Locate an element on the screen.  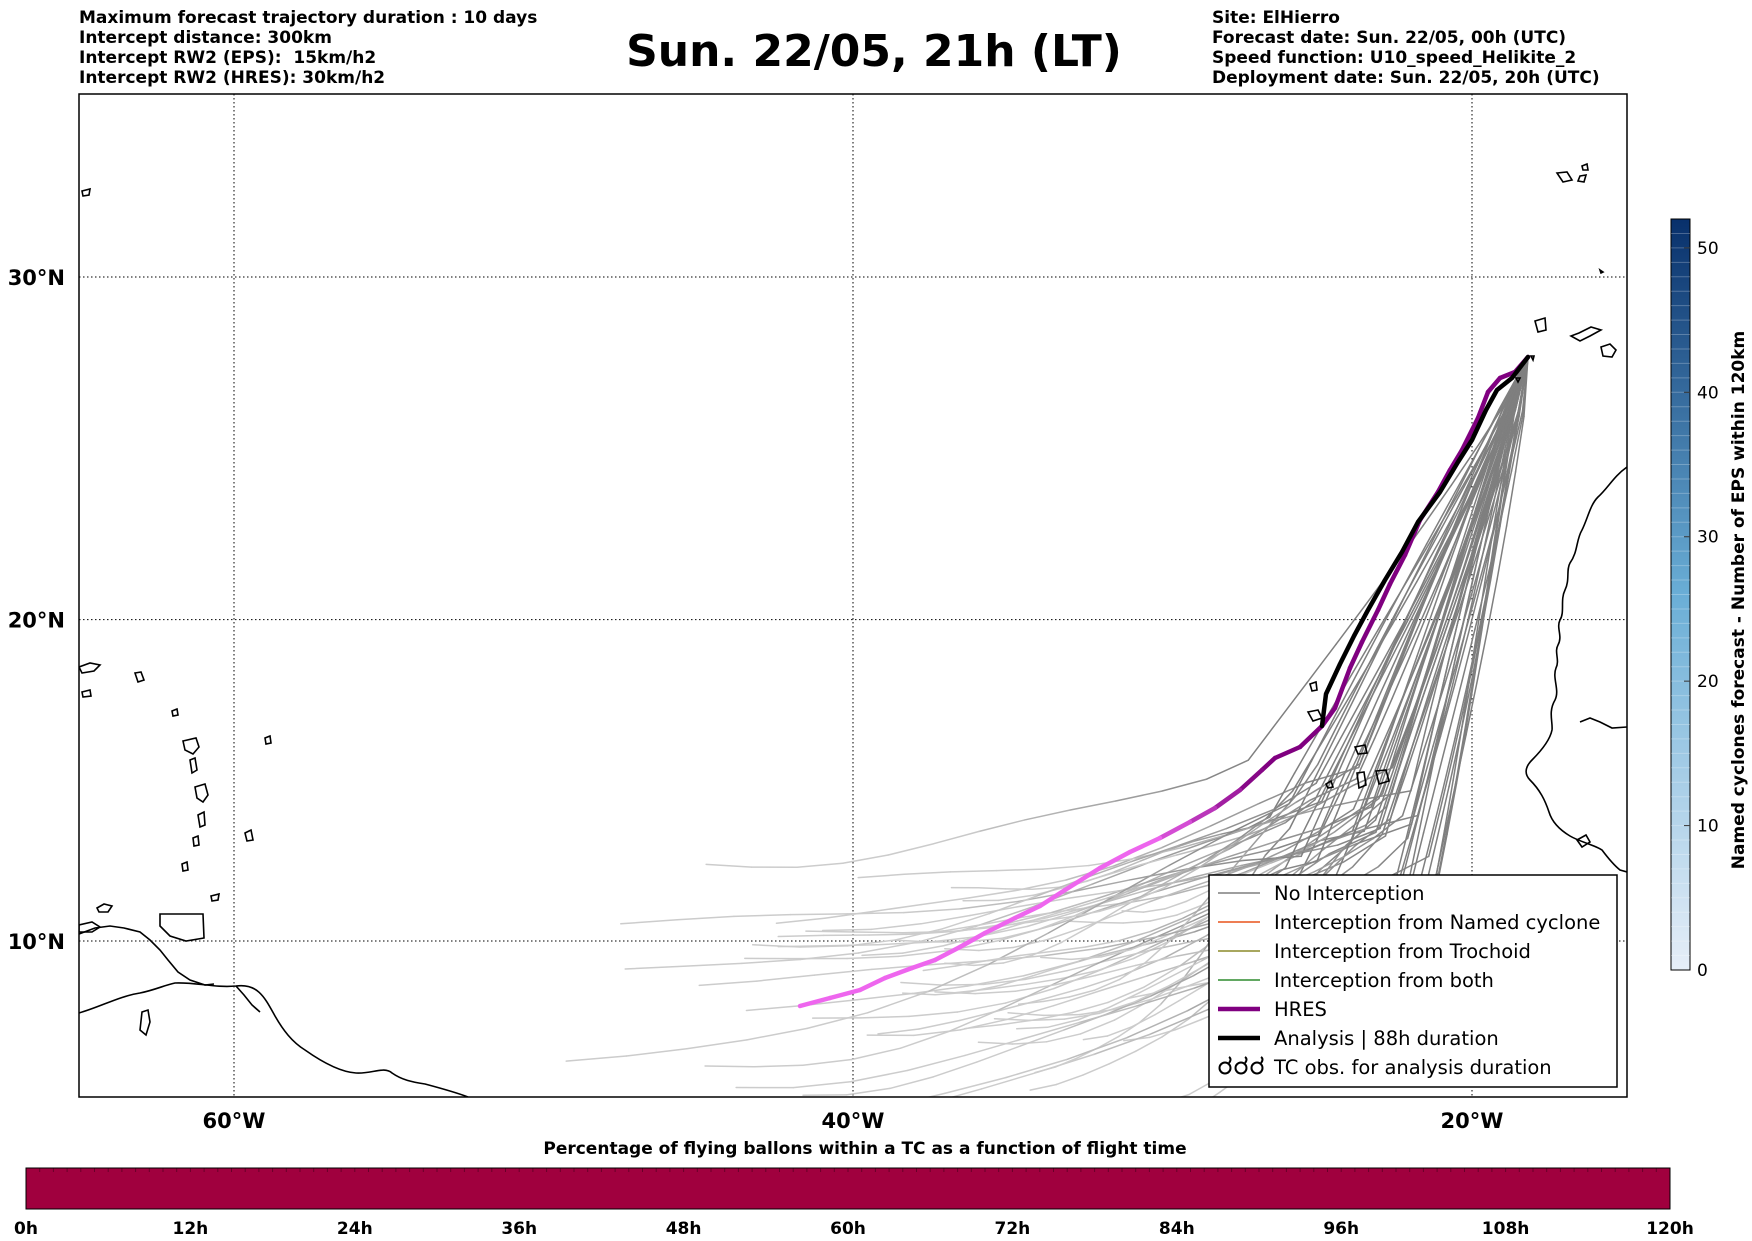
flight-time-bar-fill is located at coordinates (848, 1188).